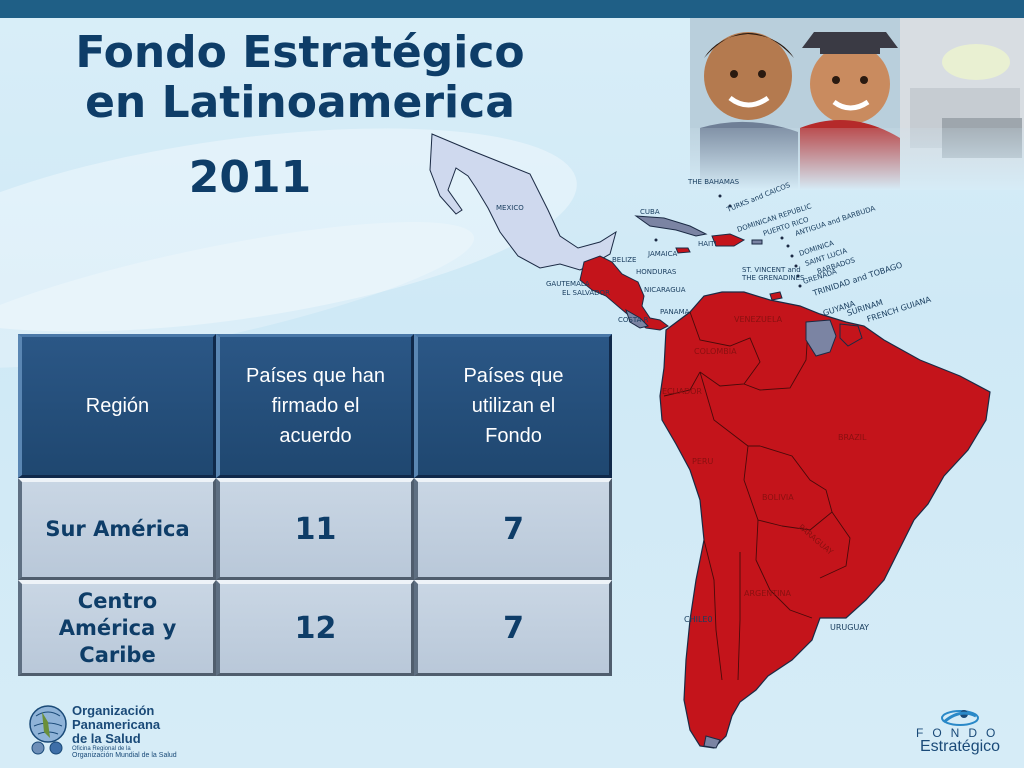 Image resolution: width=1024 pixels, height=768 pixels. I want to click on svg-text: PANAMA, so click(675, 312).